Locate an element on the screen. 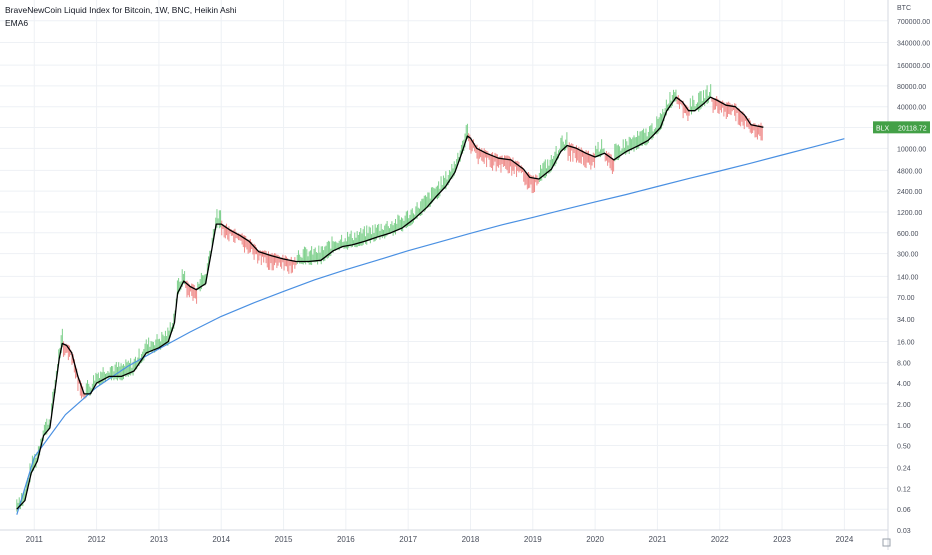 The height and width of the screenshot is (555, 932). price-tag-symbol: BLX is located at coordinates (883, 128).